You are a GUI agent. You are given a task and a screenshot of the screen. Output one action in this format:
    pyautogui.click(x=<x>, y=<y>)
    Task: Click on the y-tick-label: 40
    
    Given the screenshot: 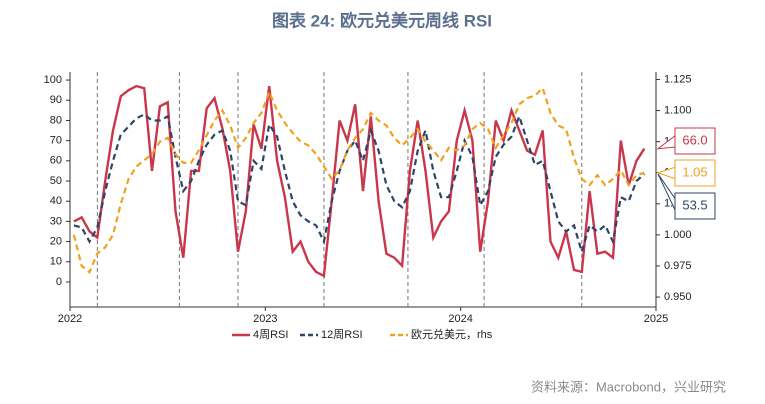 What is the action you would take?
    pyautogui.click(x=56, y=201)
    